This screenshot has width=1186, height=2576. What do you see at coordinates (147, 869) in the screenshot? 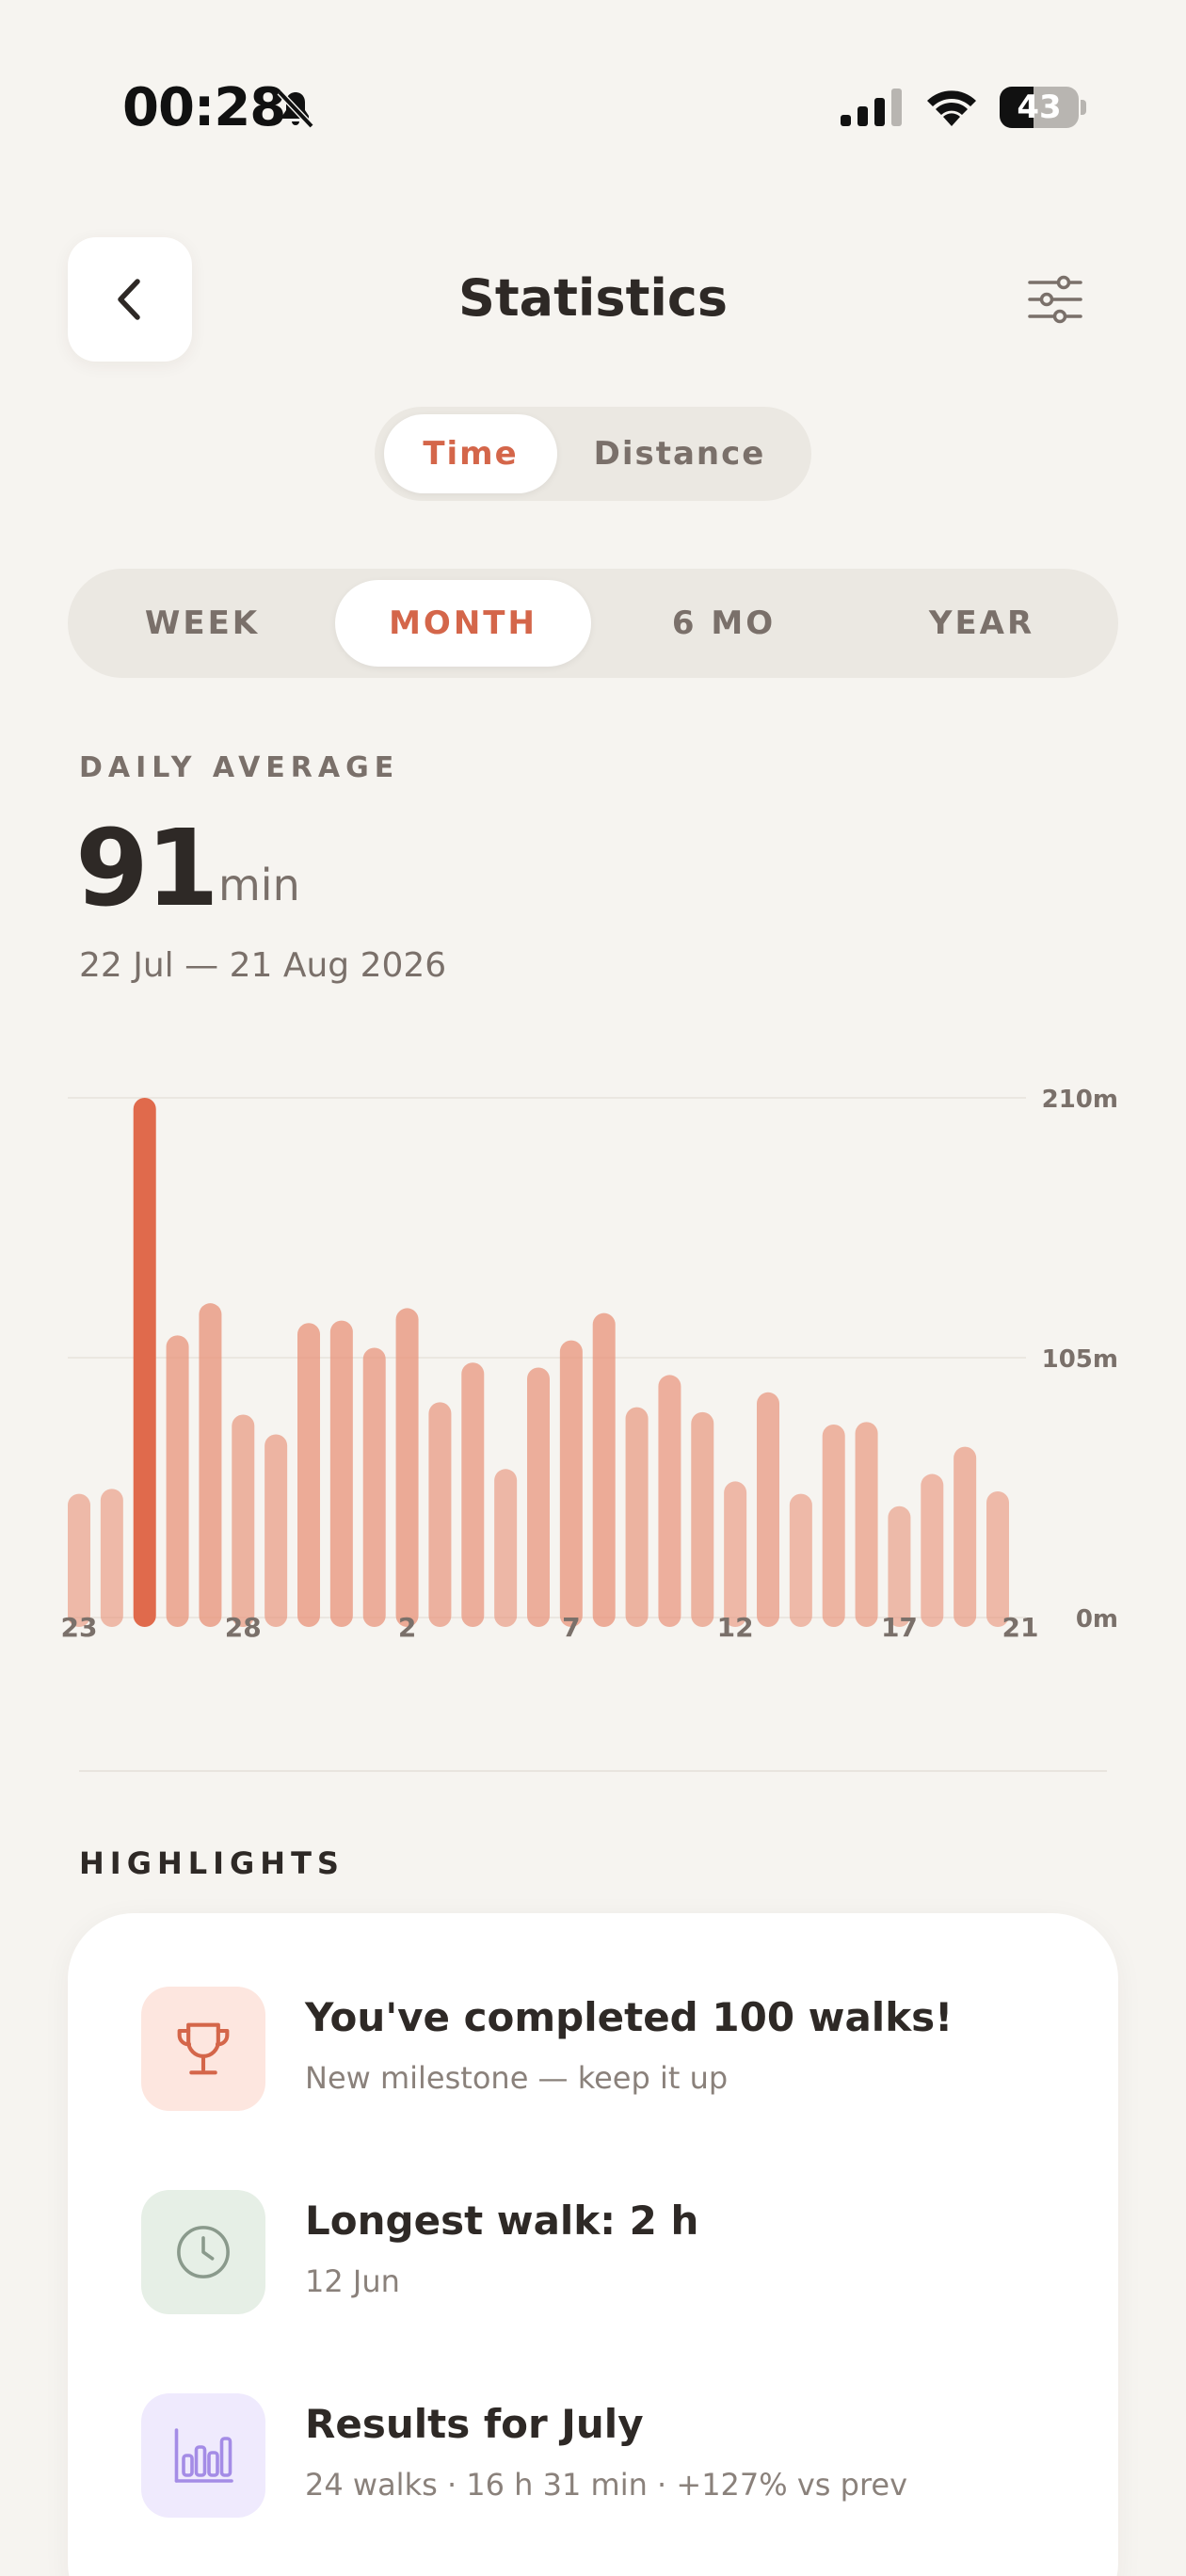
I see `daily-average-value: 91` at bounding box center [147, 869].